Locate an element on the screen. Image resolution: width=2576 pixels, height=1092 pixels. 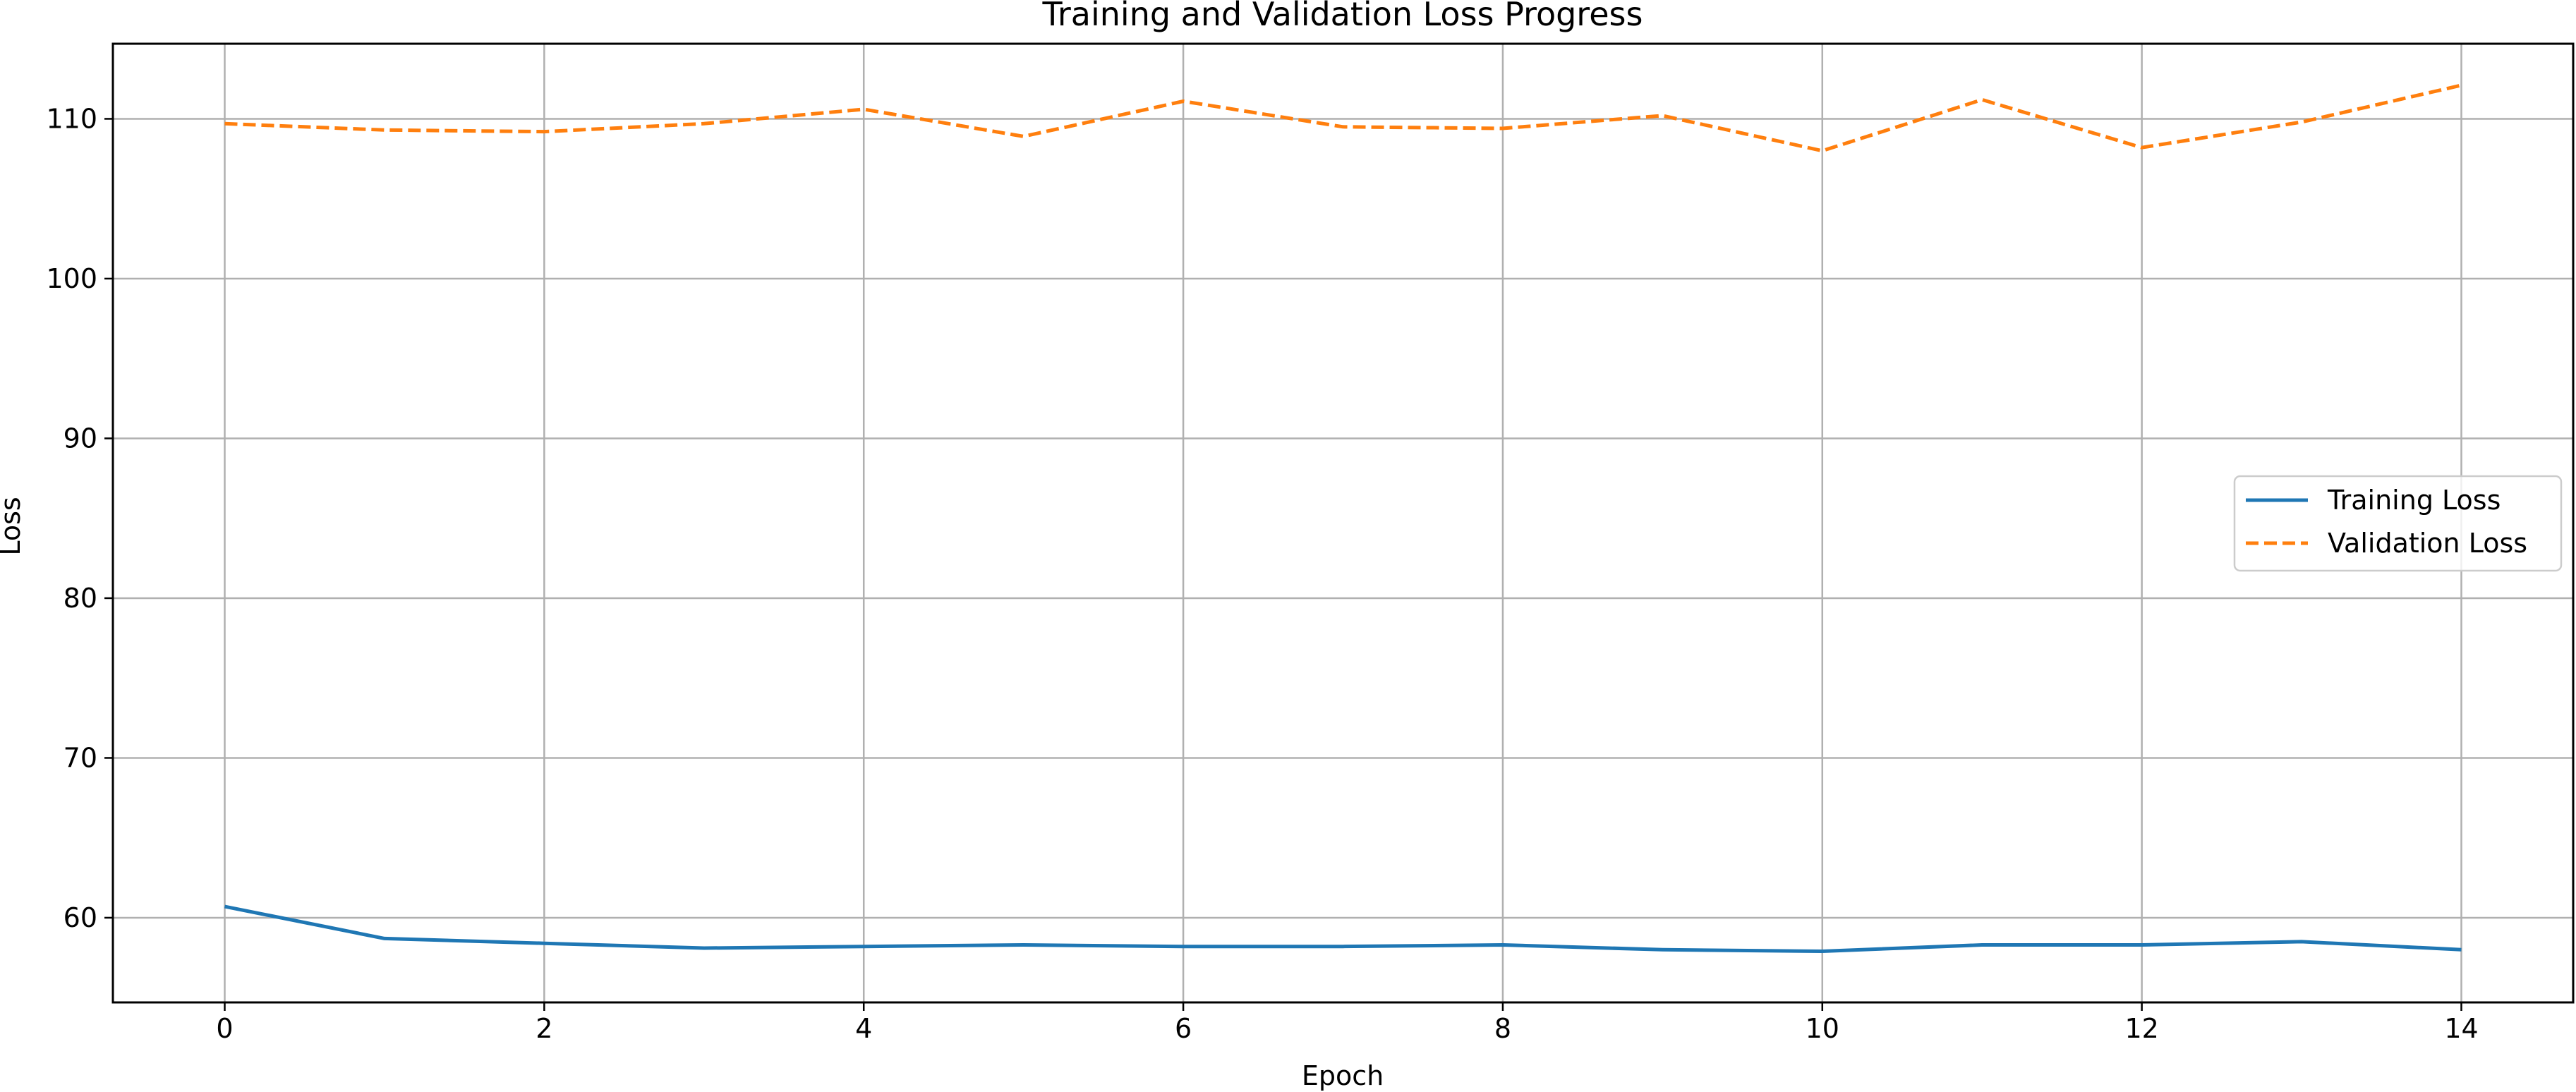
x-axis-ticks: 0 2 4 6 8 10 12 14 is located at coordinates (1348, 1023).